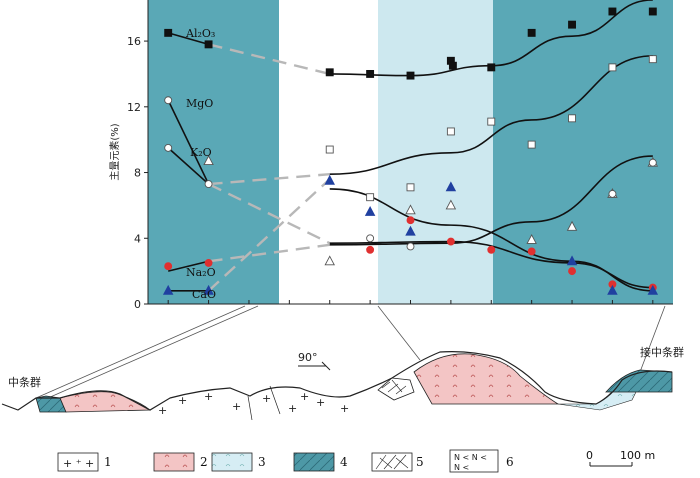 The height and width of the screenshot is (478, 700). What do you see at coordinates (134, 41) in the screenshot?
I see `y-tick-label: 16` at bounding box center [134, 41].